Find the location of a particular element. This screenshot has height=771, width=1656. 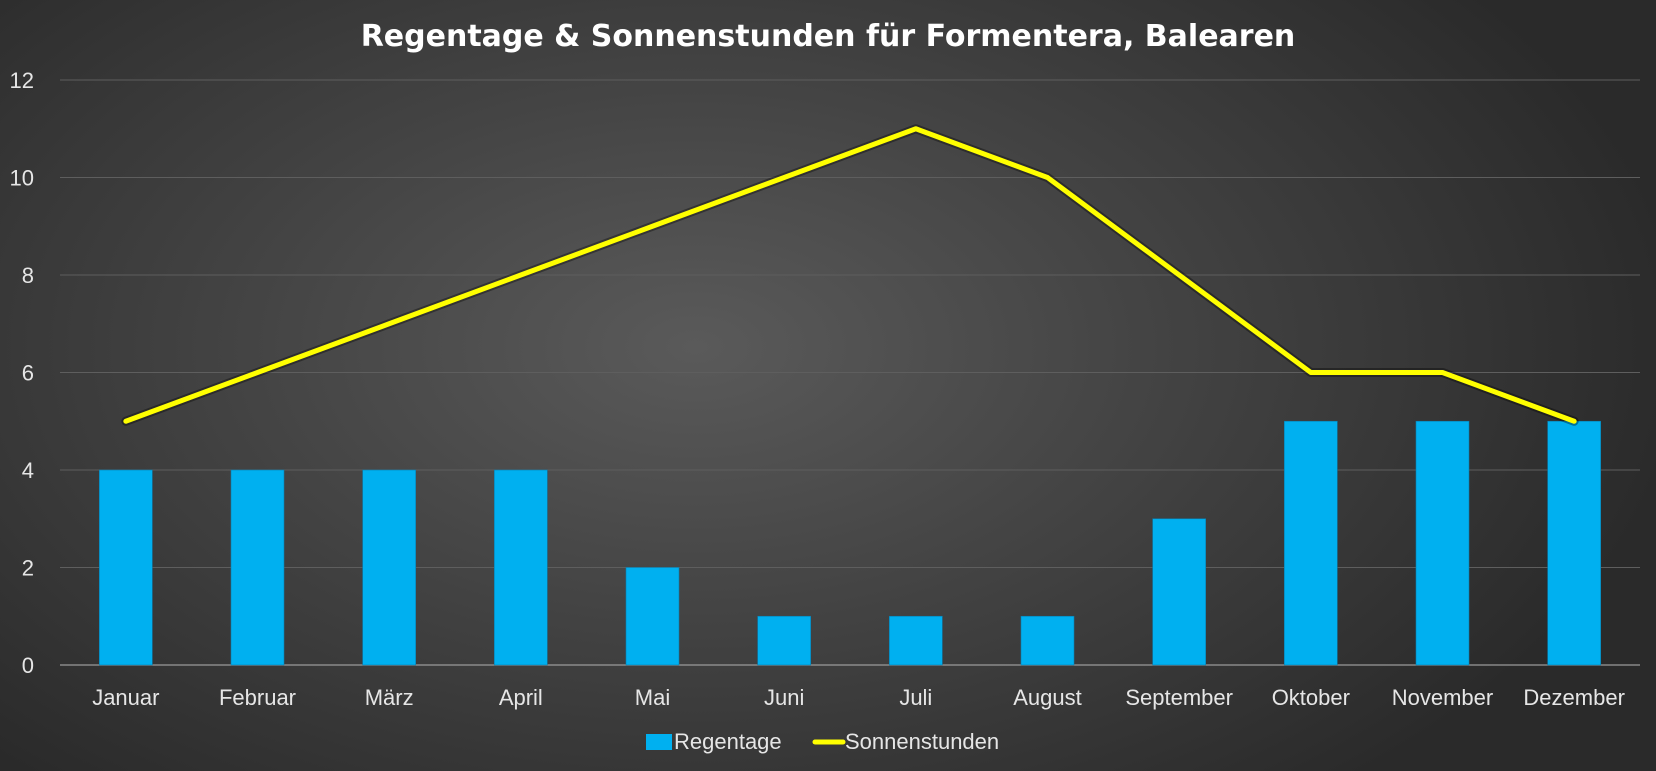

bar-juni is located at coordinates (784, 640).